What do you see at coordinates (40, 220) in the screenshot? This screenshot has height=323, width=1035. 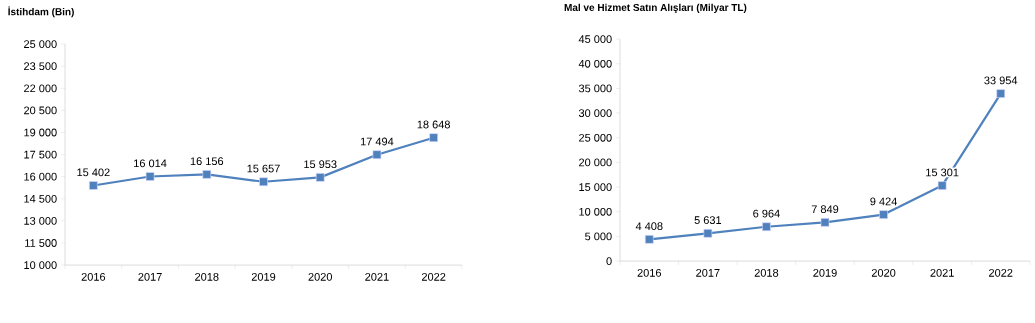 I see `y-tick-label: 13 000` at bounding box center [40, 220].